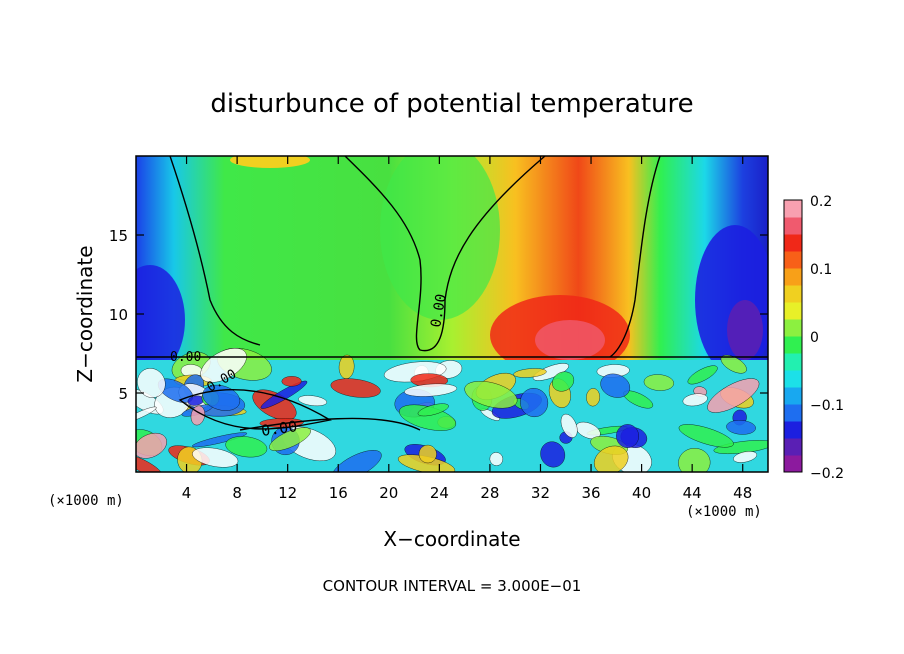  Describe the element at coordinates (338, 493) in the screenshot. I see `x-tick-label: 16` at that location.